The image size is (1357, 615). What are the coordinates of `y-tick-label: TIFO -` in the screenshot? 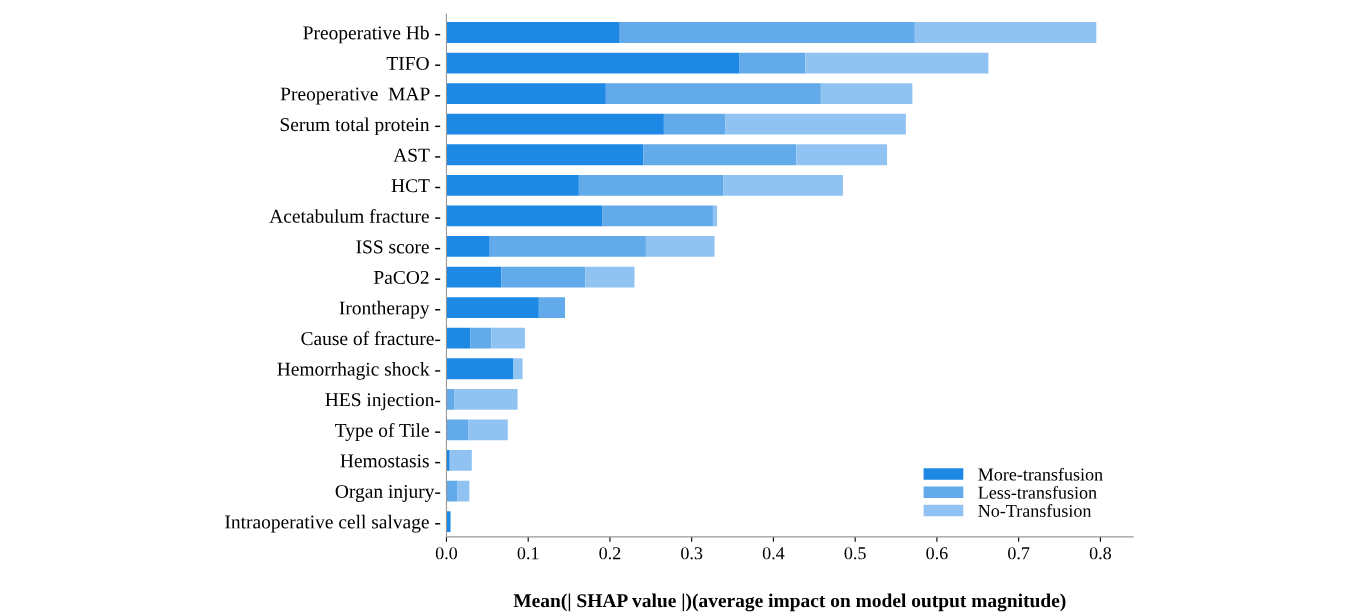 It's located at (413, 63).